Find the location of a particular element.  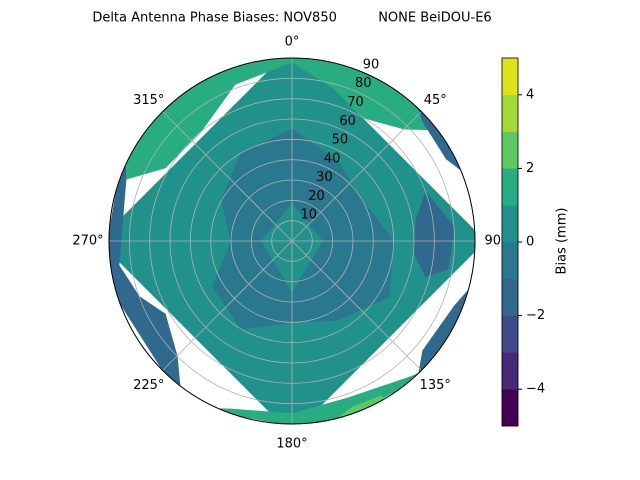

theta-tick-label: 135° is located at coordinates (435, 385).